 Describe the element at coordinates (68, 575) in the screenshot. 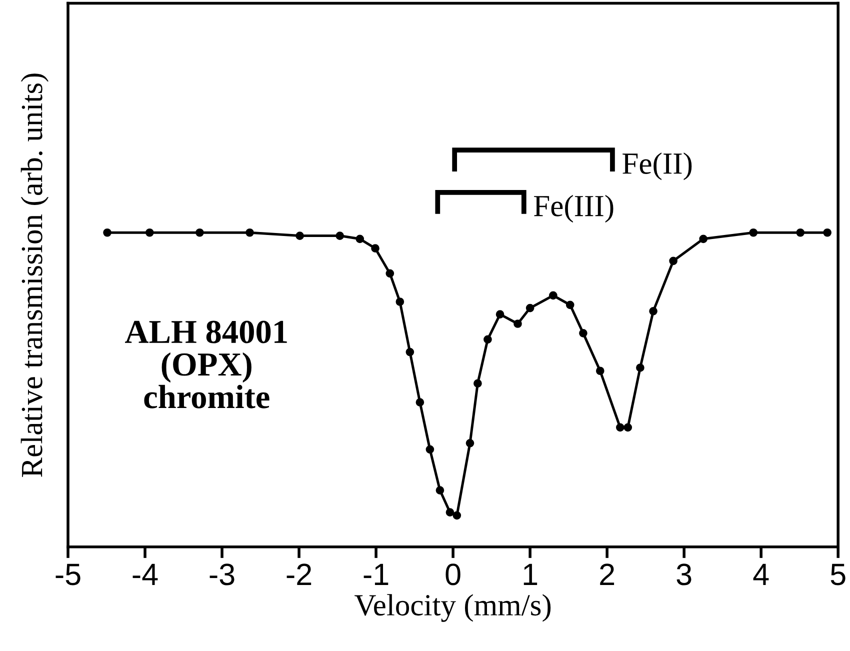

I see `x-tick-label: -5` at that location.